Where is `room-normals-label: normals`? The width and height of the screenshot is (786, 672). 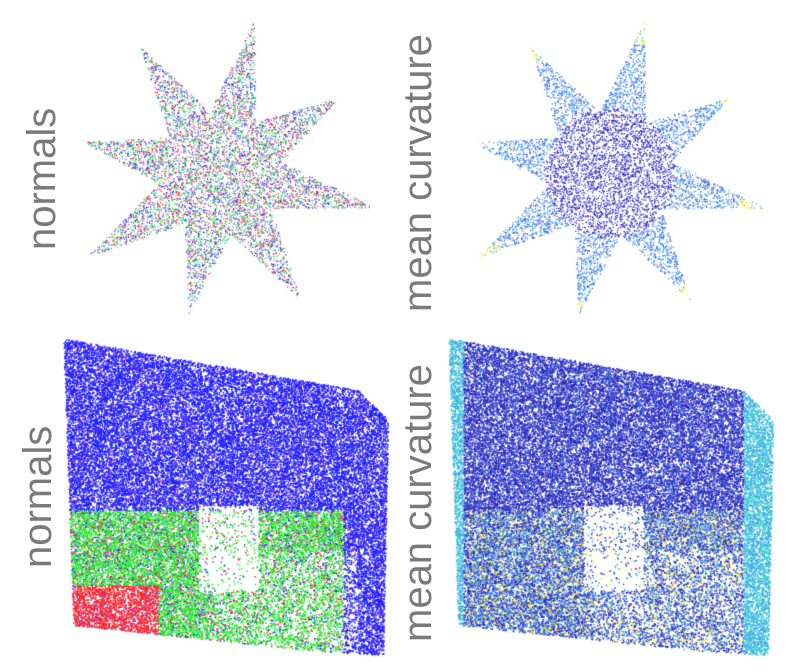
room-normals-label: normals is located at coordinates (38, 496).